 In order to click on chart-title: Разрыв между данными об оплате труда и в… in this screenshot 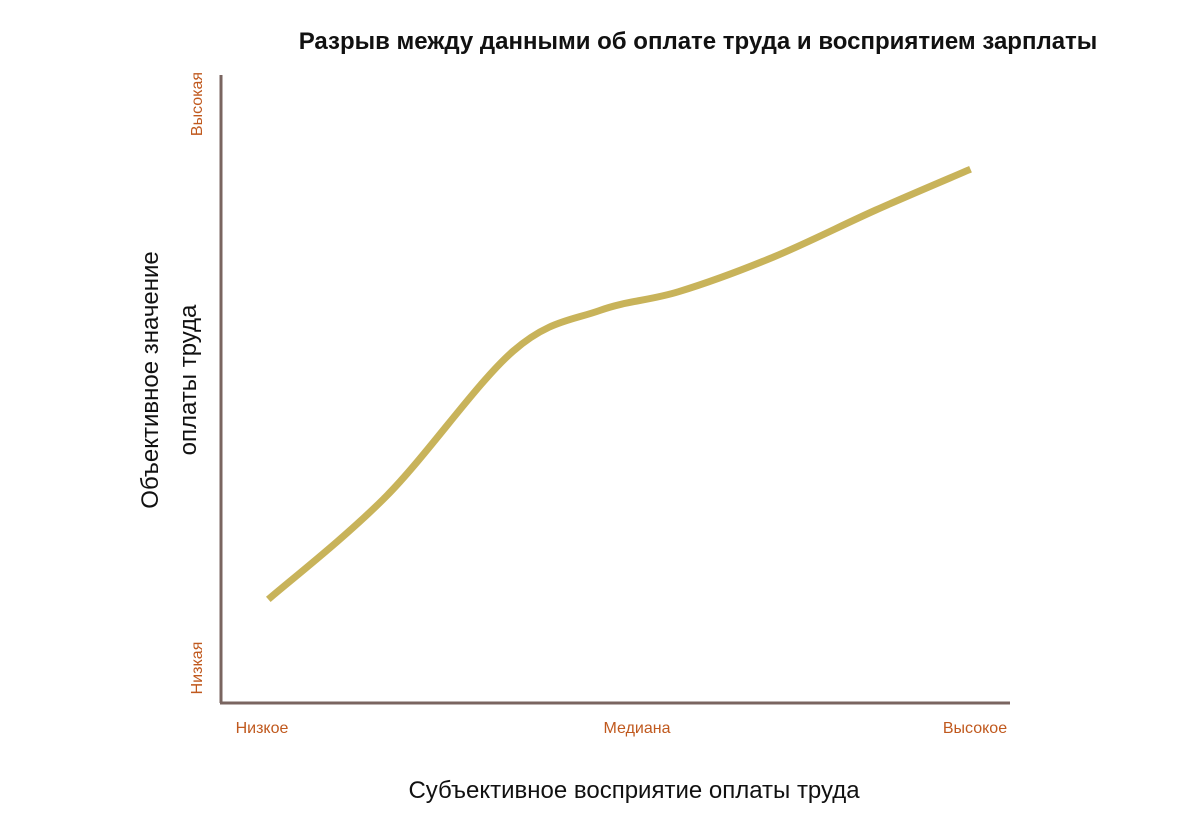, I will do `click(698, 41)`.